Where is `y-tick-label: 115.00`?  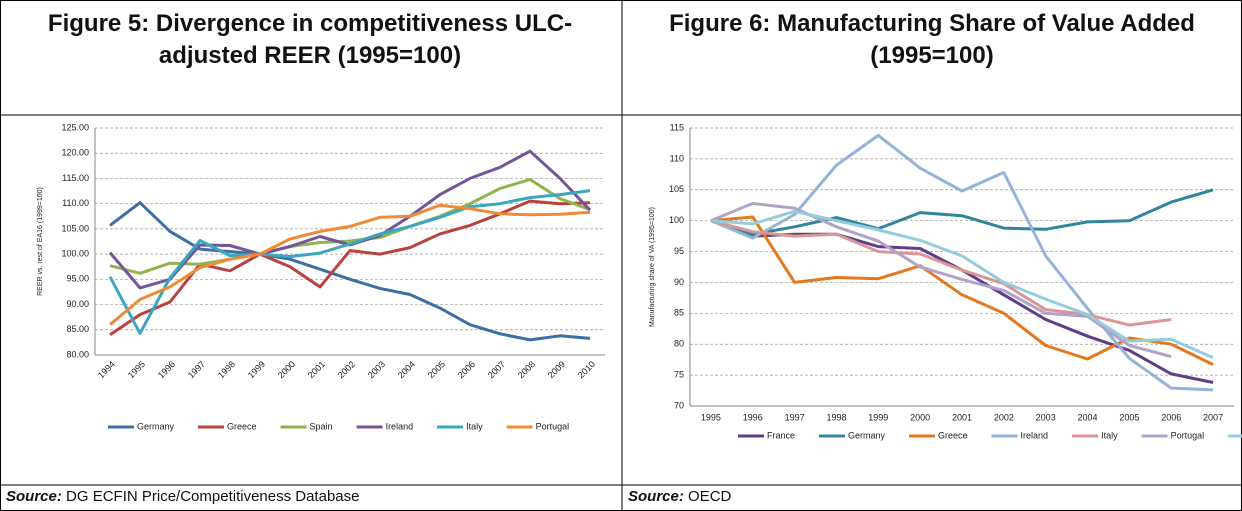 y-tick-label: 115.00 is located at coordinates (75, 178).